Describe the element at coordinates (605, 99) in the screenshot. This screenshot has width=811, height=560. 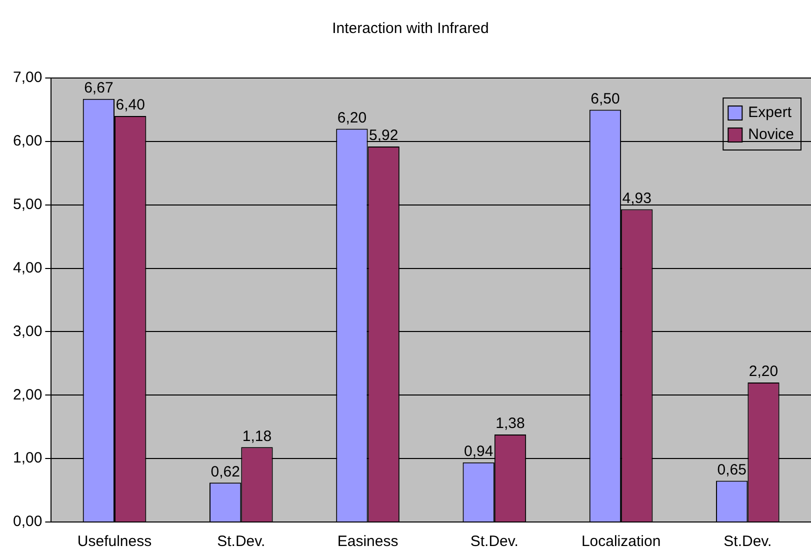
I see `data-label: 6,50` at that location.